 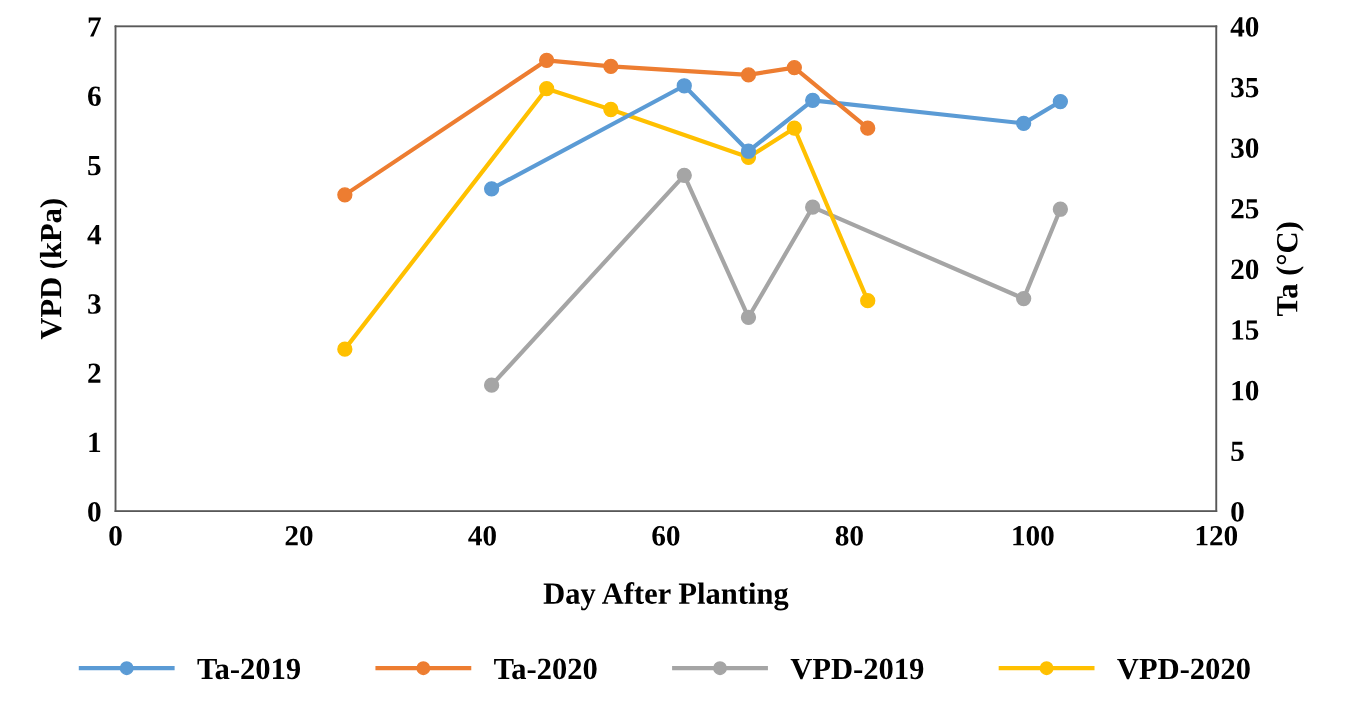 I want to click on y2-tick-label: 25, so click(x=1245, y=209).